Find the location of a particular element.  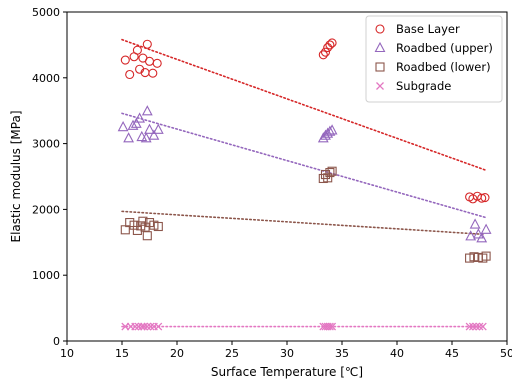

y-tick-label: 1000 is located at coordinates (46, 275).